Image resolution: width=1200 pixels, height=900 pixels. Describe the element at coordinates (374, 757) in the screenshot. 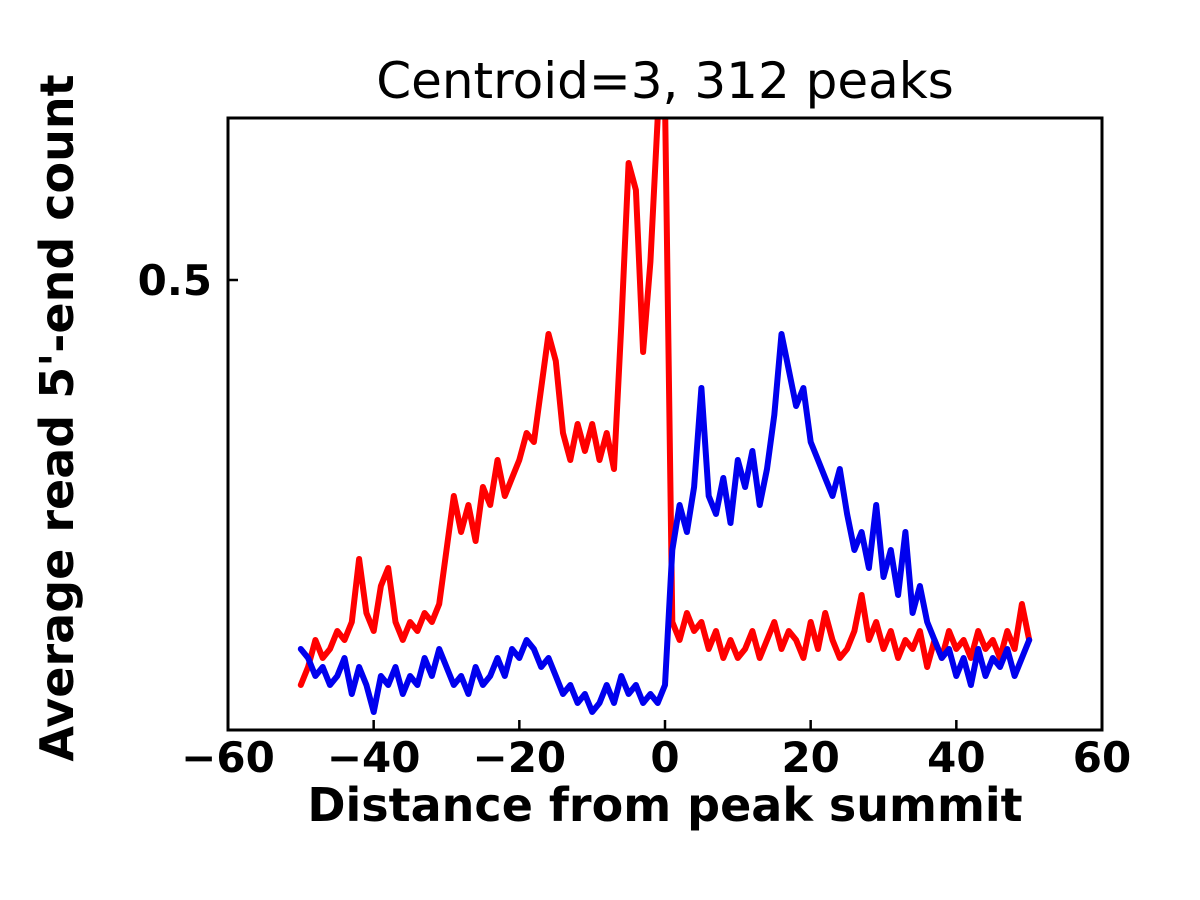

I see `x-tick-label: −40` at that location.